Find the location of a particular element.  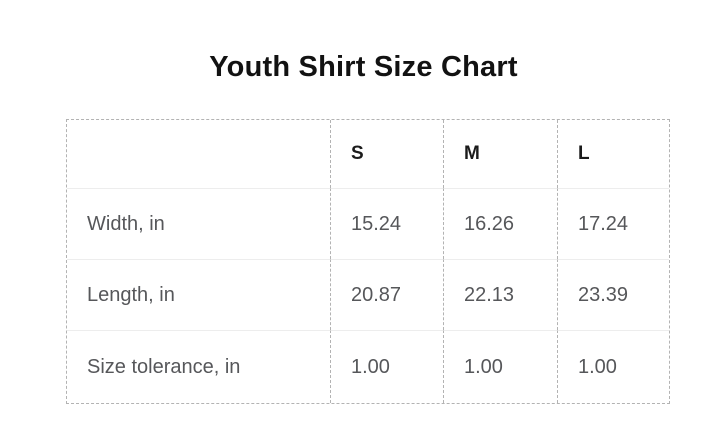

cell-length-l: 23.39 is located at coordinates (613, 294).